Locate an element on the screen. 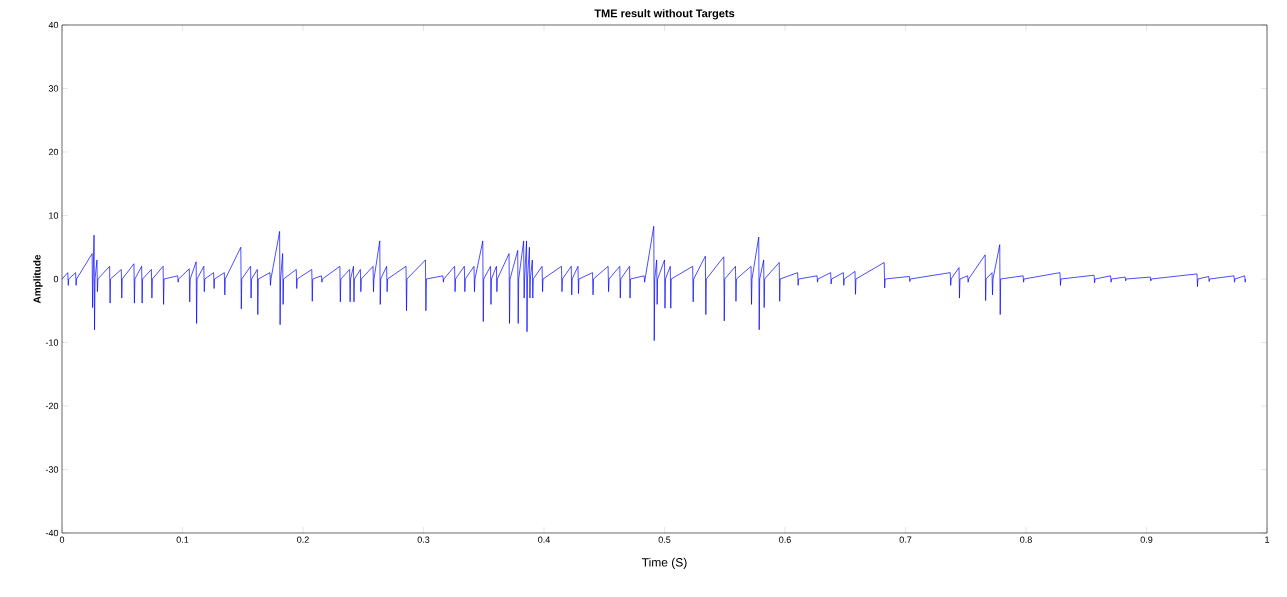 The image size is (1287, 597). x-tick-label: 0.8 is located at coordinates (1026, 539).